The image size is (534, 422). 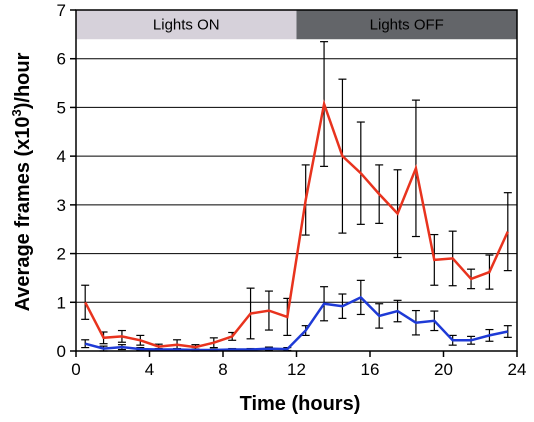 What do you see at coordinates (149, 369) in the screenshot?
I see `x-tick-label-4: 4` at bounding box center [149, 369].